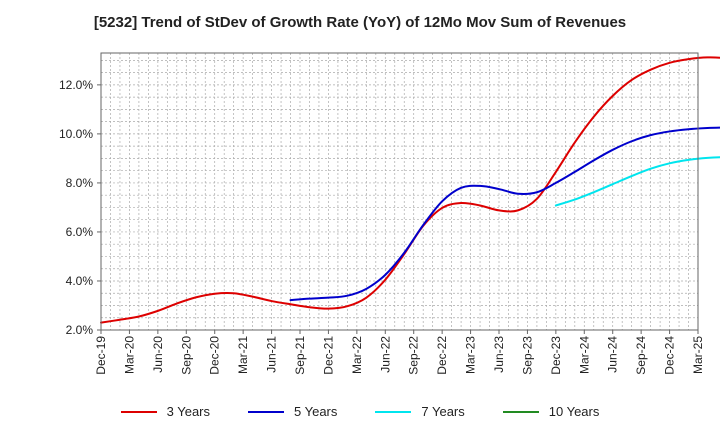 The image size is (720, 440). Describe the element at coordinates (80, 232) in the screenshot. I see `y-tick-label: 6.0%` at that location.